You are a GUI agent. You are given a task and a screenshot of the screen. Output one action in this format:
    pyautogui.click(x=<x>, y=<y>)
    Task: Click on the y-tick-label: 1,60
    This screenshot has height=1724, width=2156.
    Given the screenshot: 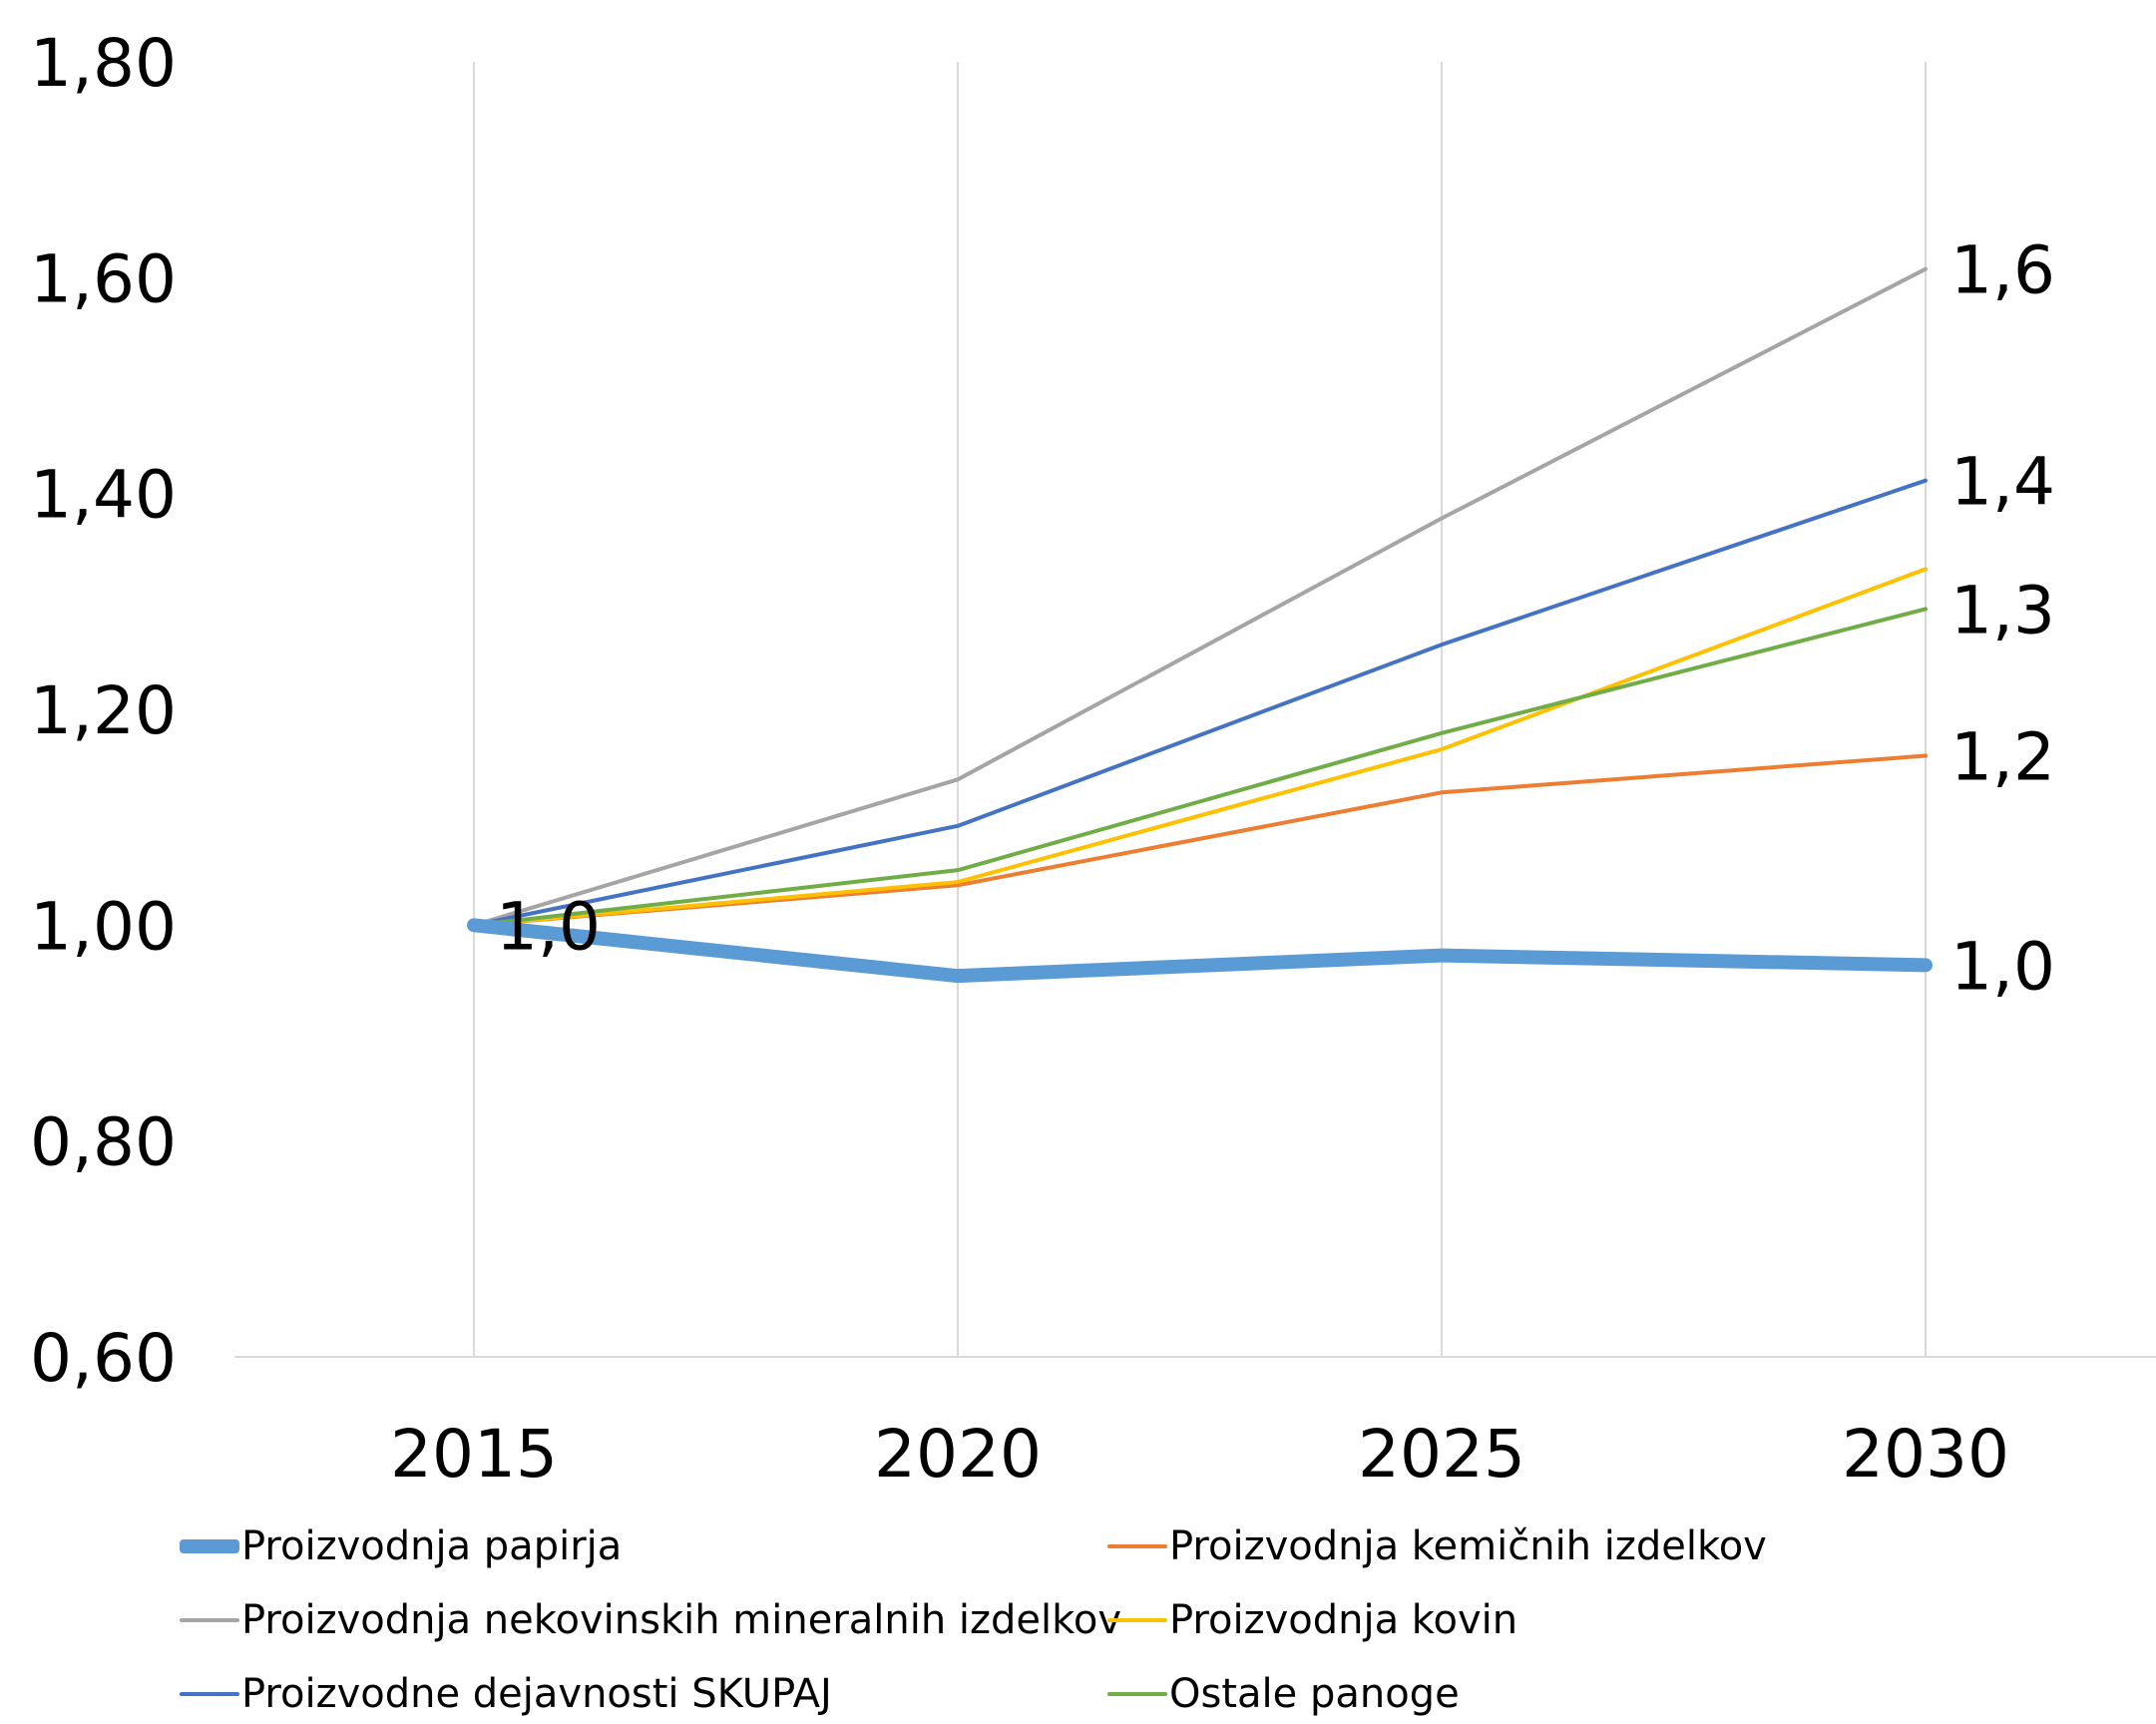 What is the action you would take?
    pyautogui.click(x=103, y=278)
    